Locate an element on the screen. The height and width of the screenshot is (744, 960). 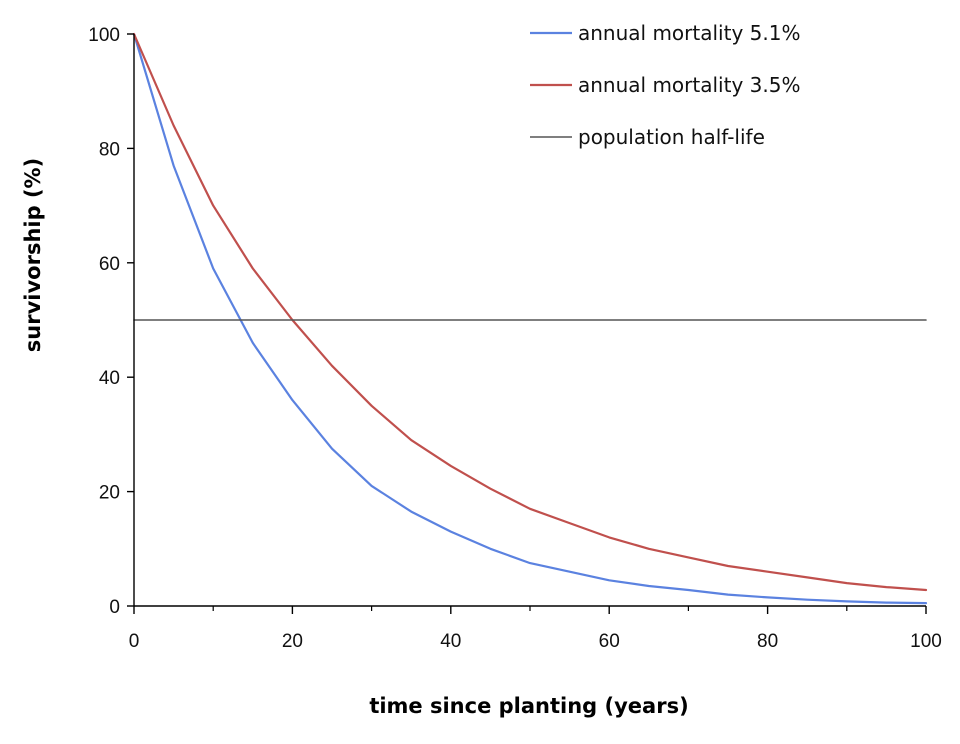
y-axis-title: survivorship (%) is located at coordinates (33, 255).